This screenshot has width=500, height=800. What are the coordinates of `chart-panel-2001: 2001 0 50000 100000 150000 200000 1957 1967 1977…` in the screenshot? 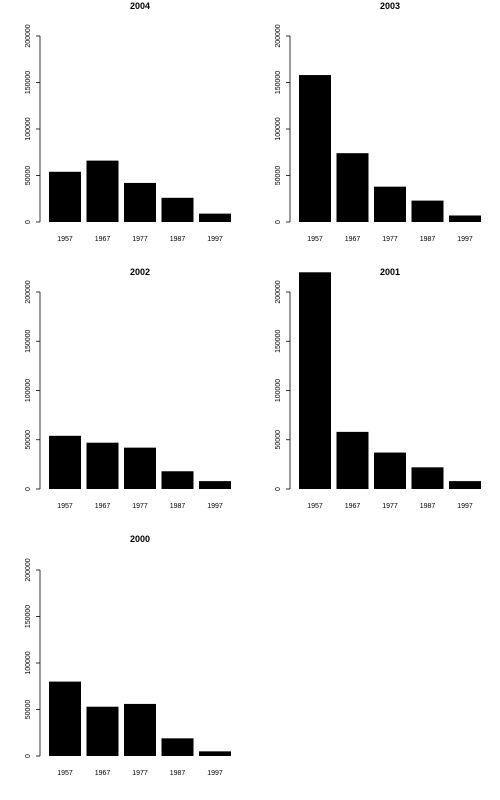 It's located at (378, 388).